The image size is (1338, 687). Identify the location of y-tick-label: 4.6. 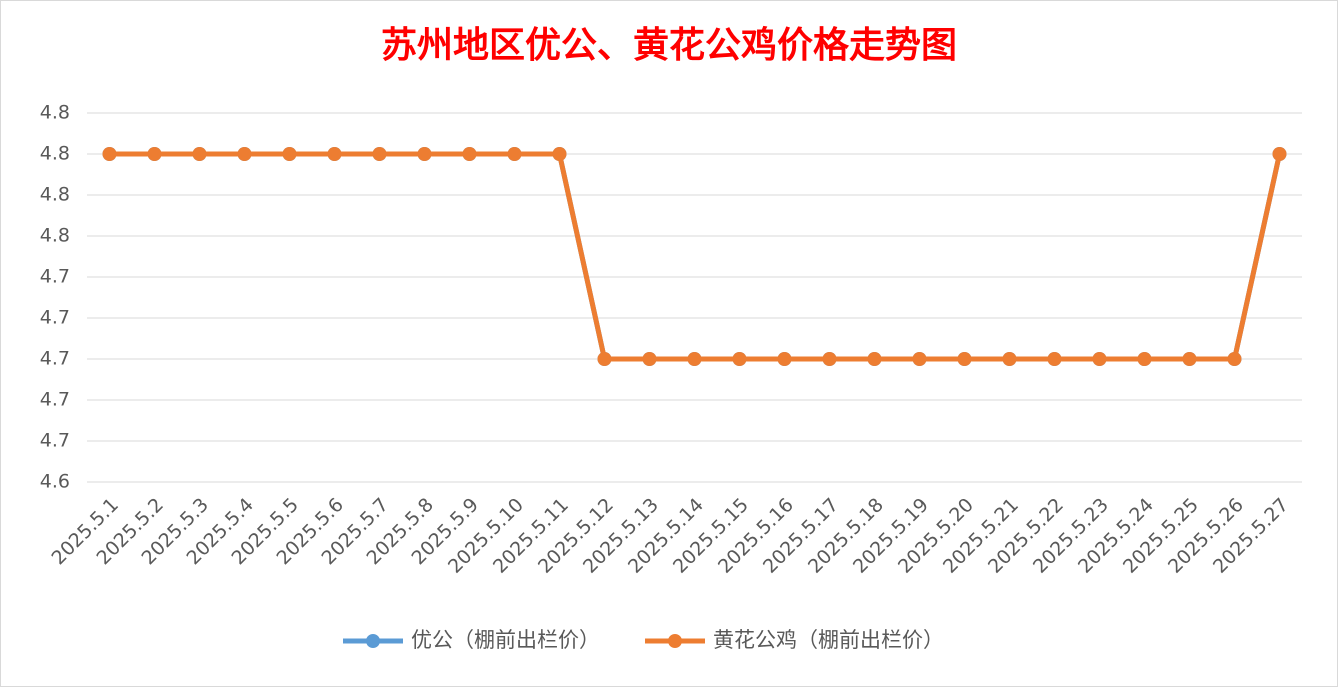
(55, 482).